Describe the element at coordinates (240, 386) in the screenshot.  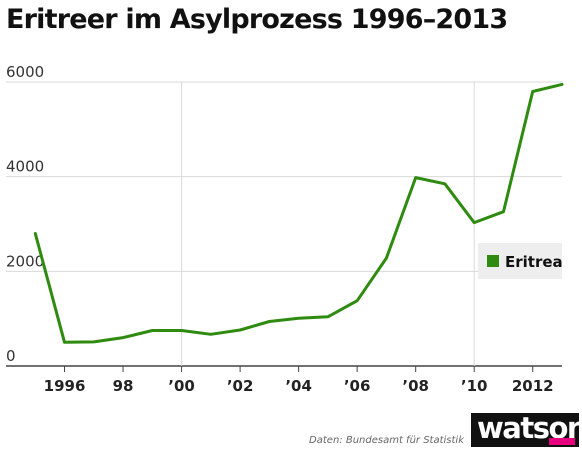
I see `x-tick-label: ’02` at that location.